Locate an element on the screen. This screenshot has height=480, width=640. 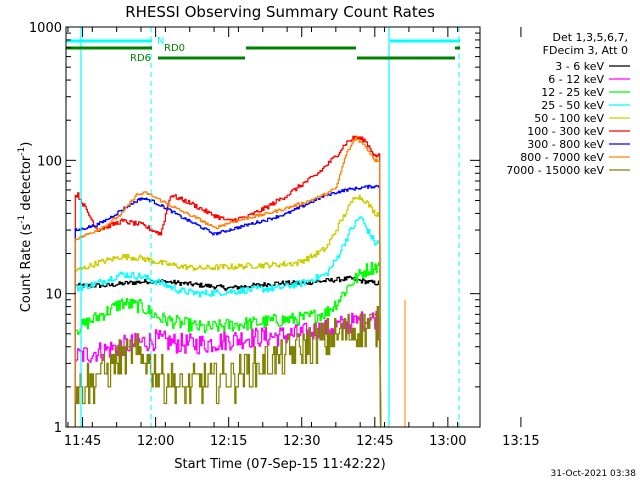
flag-label-rd6: RD6 is located at coordinates (140, 58).